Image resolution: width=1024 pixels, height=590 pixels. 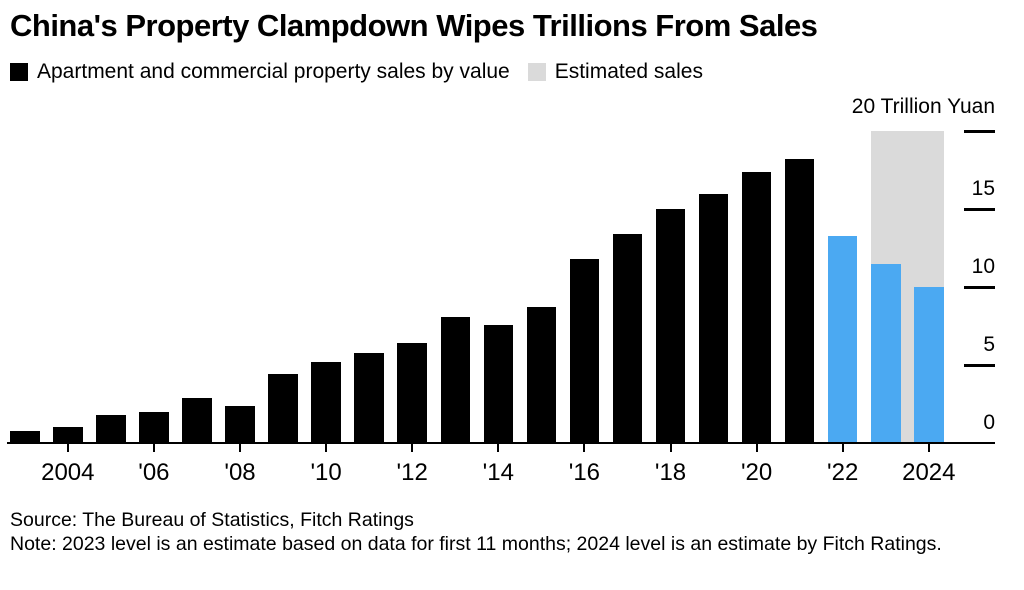 I want to click on x-axis-tick-label: '06, so click(x=154, y=472).